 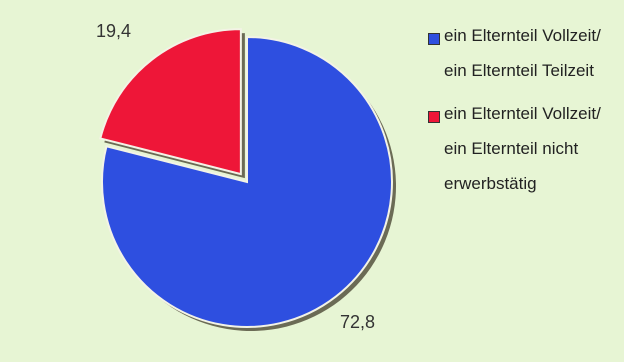 I want to click on pie-slice-vollzeit-nicht-erwerbstaetig, so click(x=170, y=102).